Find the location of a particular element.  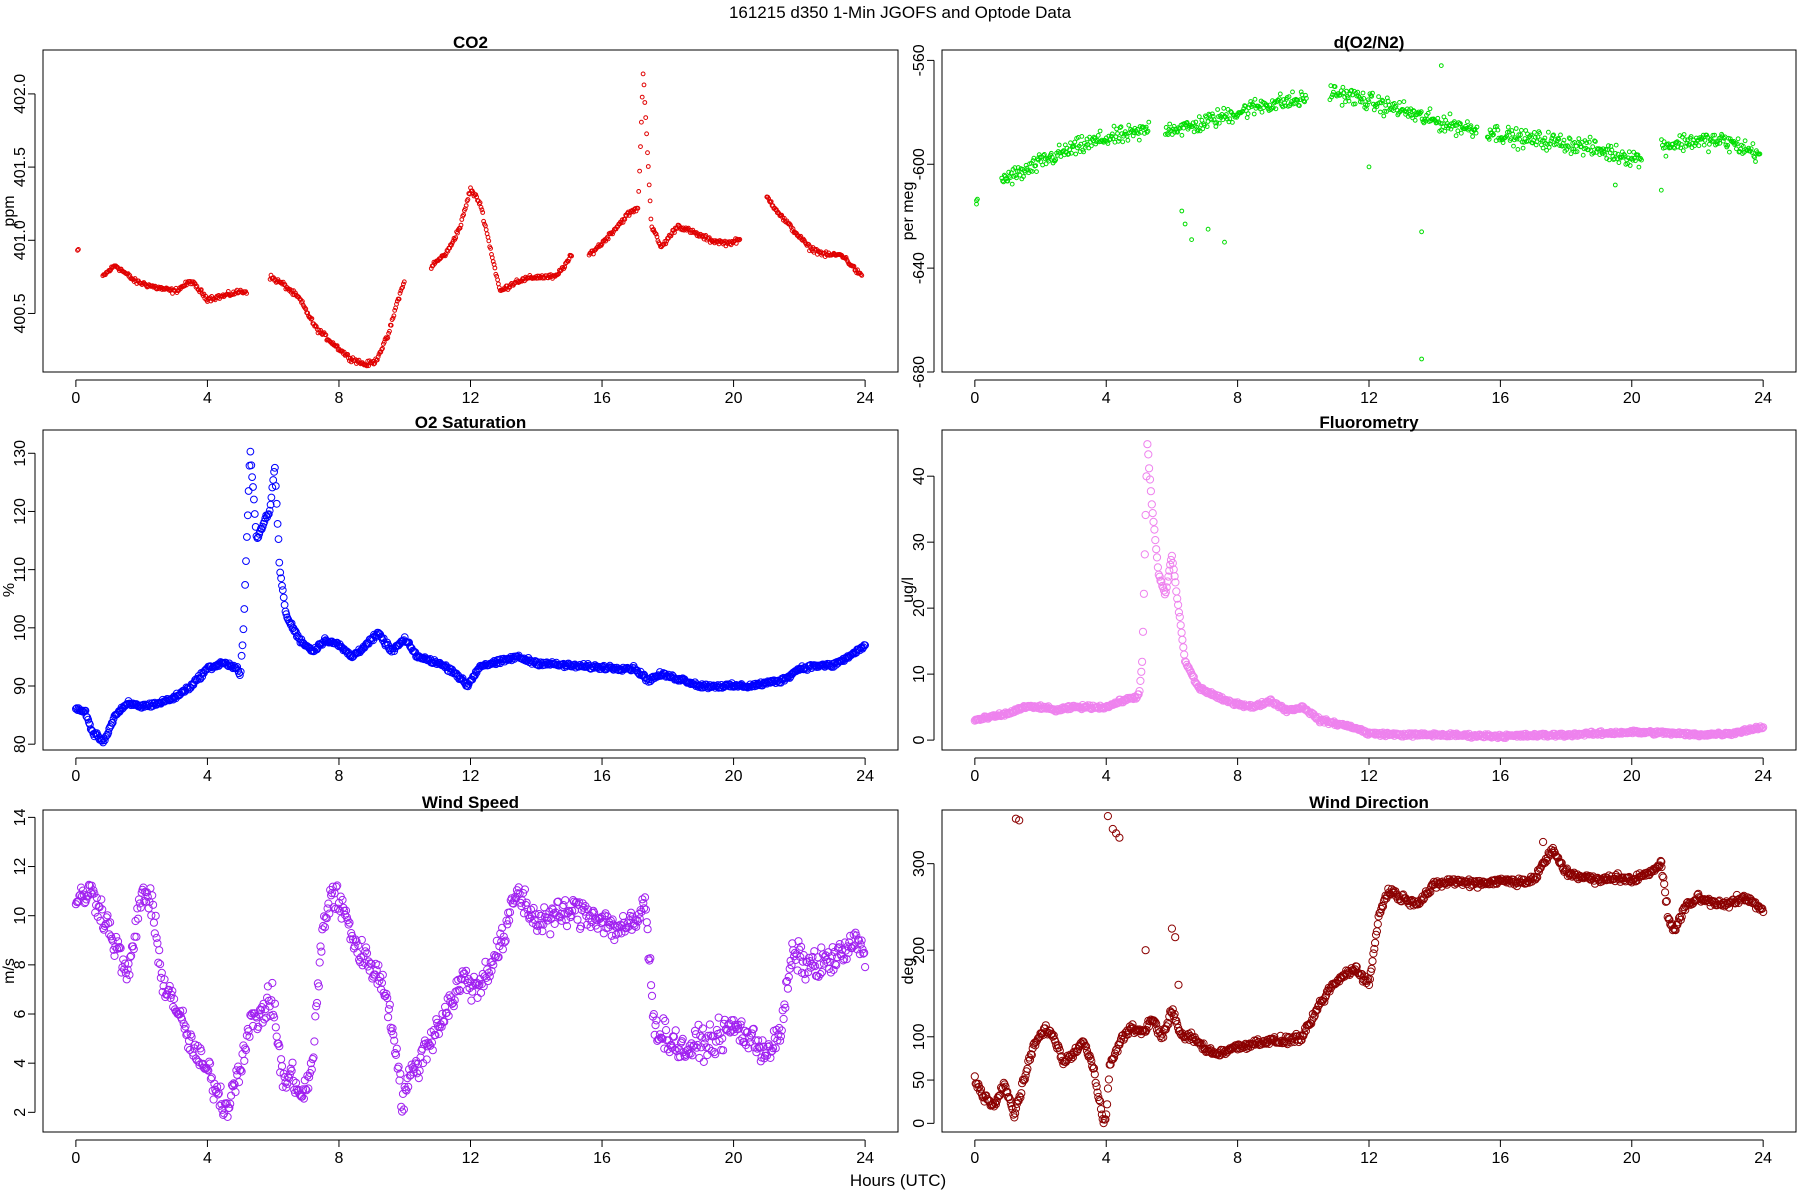

x-tick-label: 8 is located at coordinates (339, 1158).